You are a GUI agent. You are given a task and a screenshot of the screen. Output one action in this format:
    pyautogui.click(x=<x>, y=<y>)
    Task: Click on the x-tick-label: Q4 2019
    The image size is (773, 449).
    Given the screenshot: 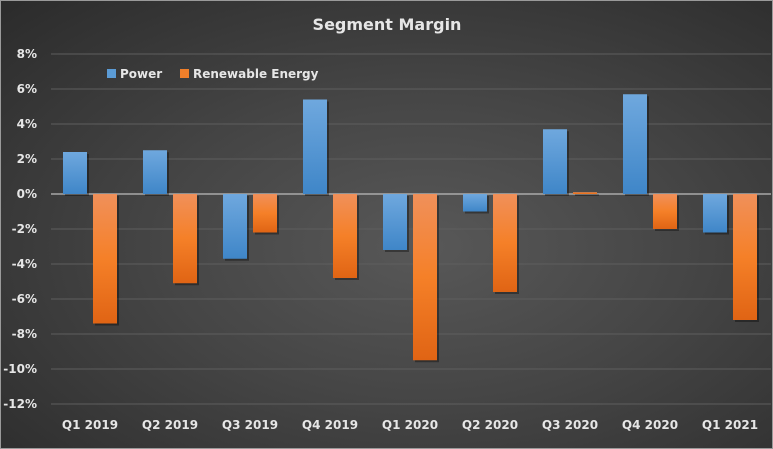 What is the action you would take?
    pyautogui.click(x=330, y=425)
    